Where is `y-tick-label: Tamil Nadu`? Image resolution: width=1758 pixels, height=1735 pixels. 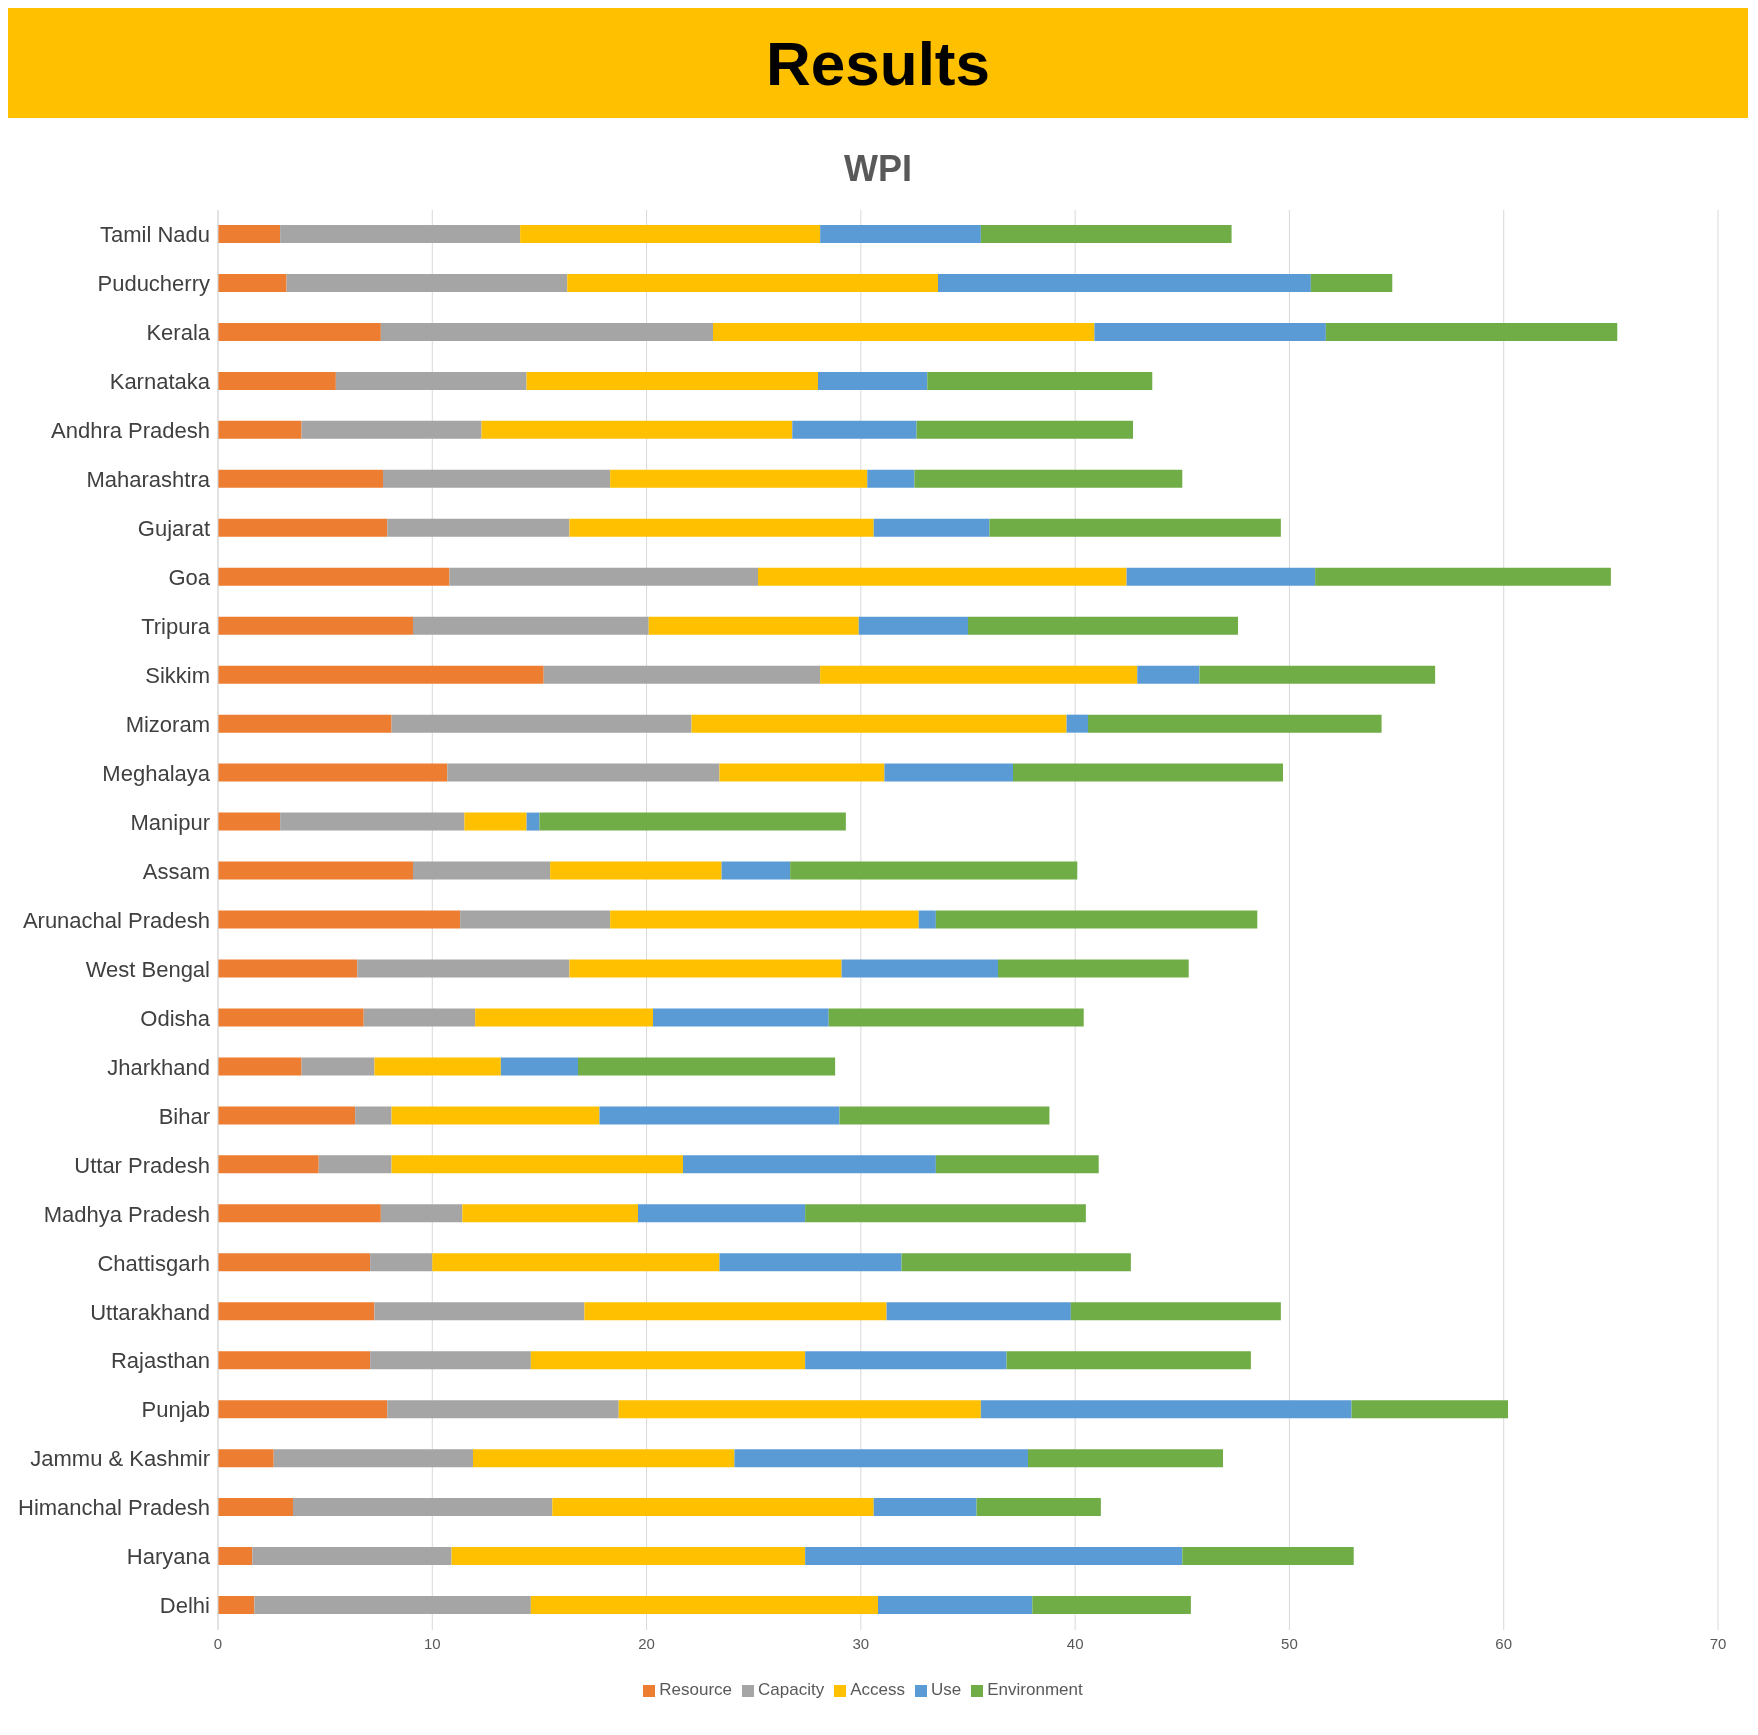 y-tick-label: Tamil Nadu is located at coordinates (154, 235).